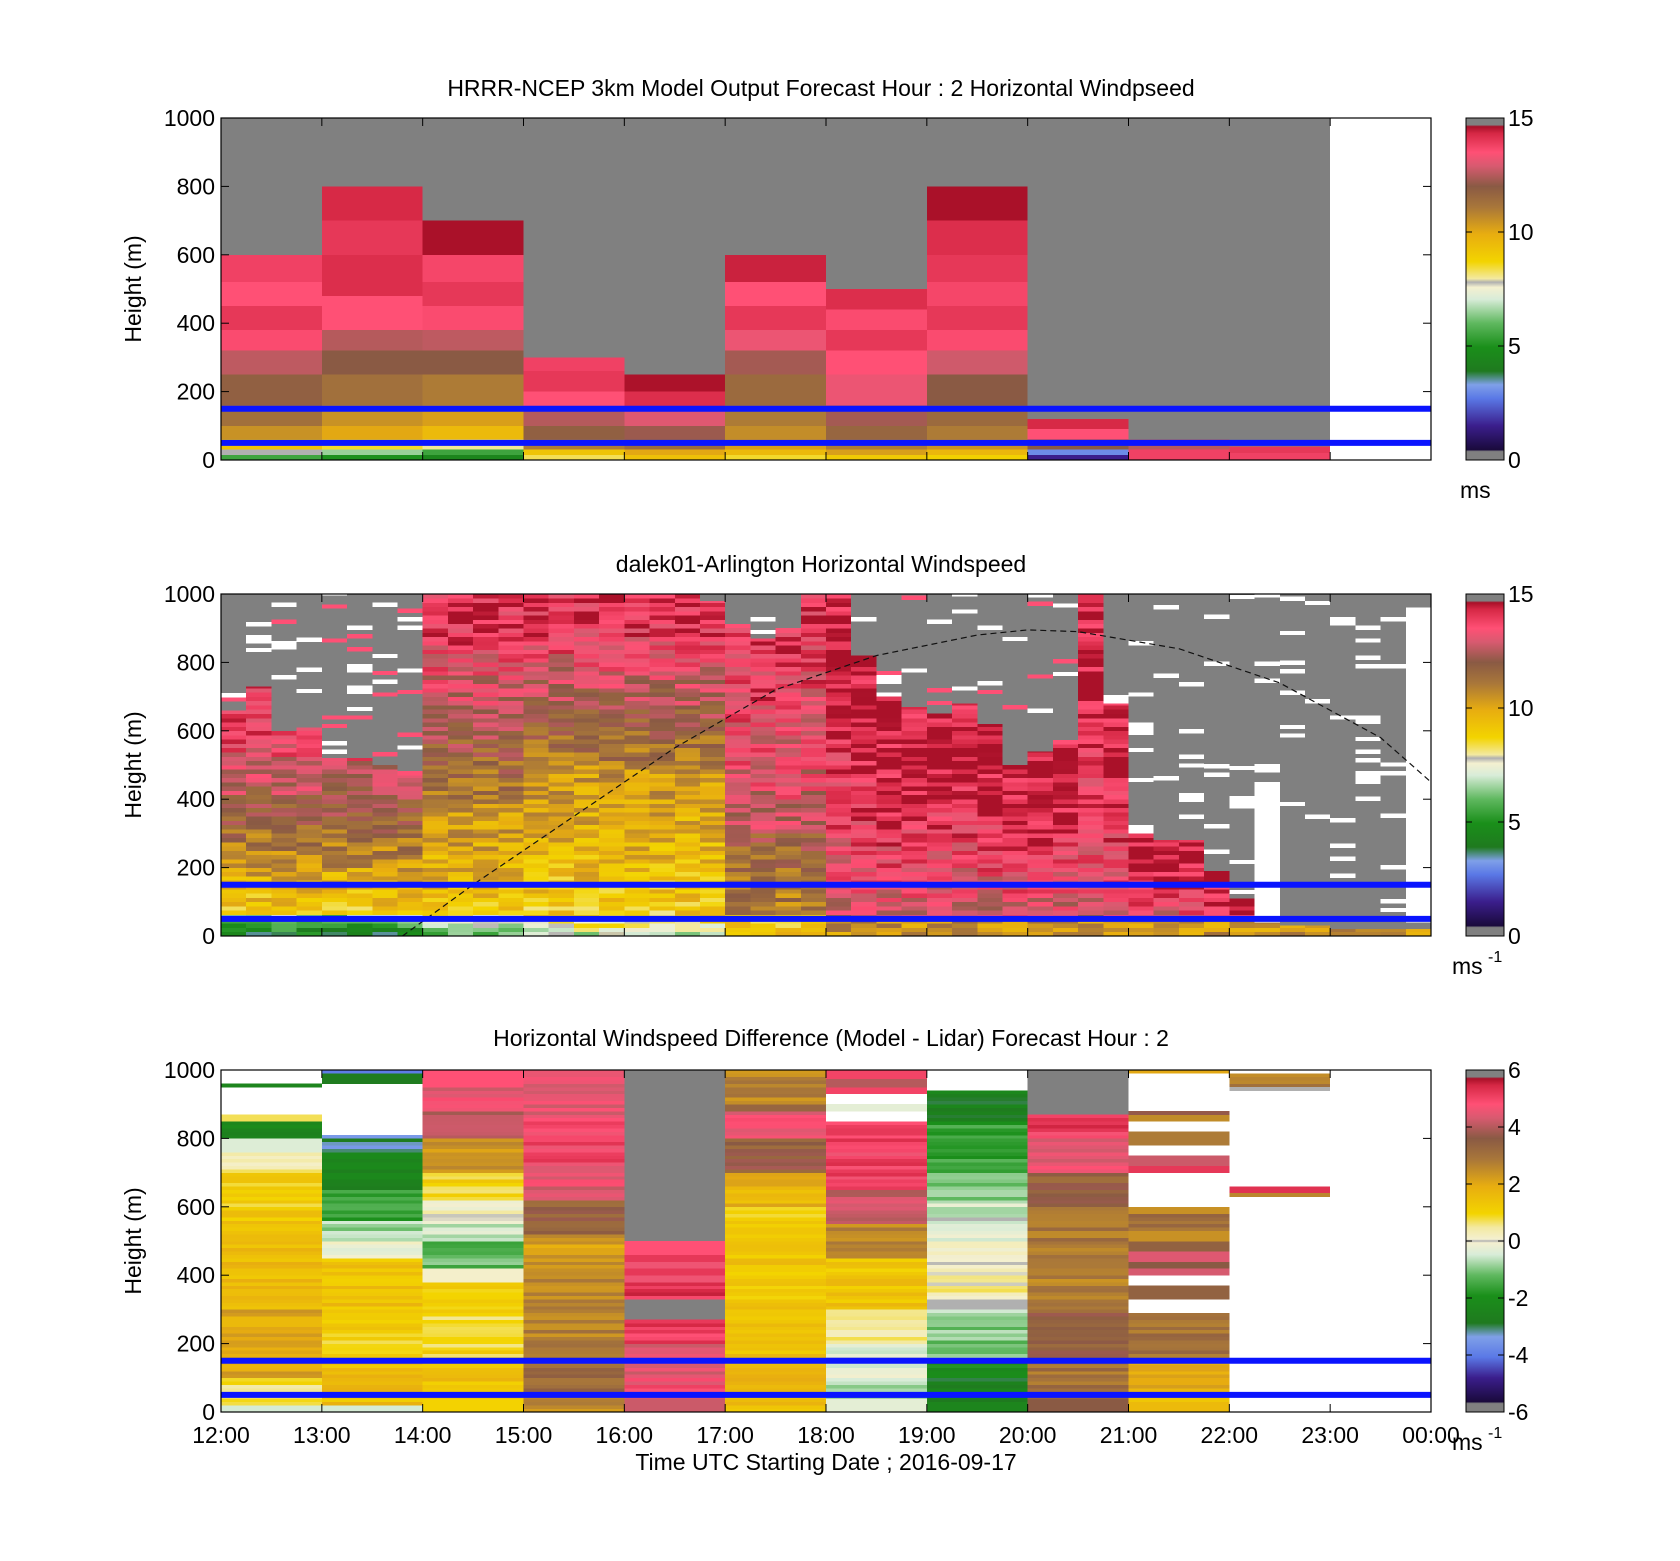 The image size is (1680, 1561). What do you see at coordinates (675, 1155) in the screenshot?
I see `no-data-cell` at bounding box center [675, 1155].